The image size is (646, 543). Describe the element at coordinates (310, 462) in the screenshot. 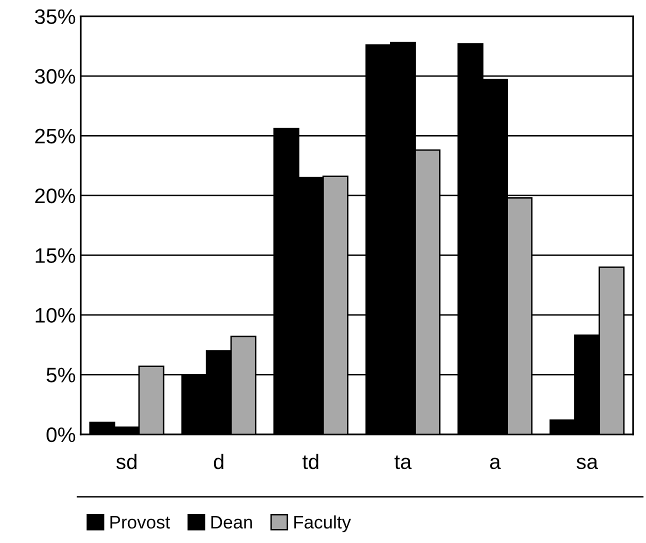

I see `x-tick-label: td` at that location.